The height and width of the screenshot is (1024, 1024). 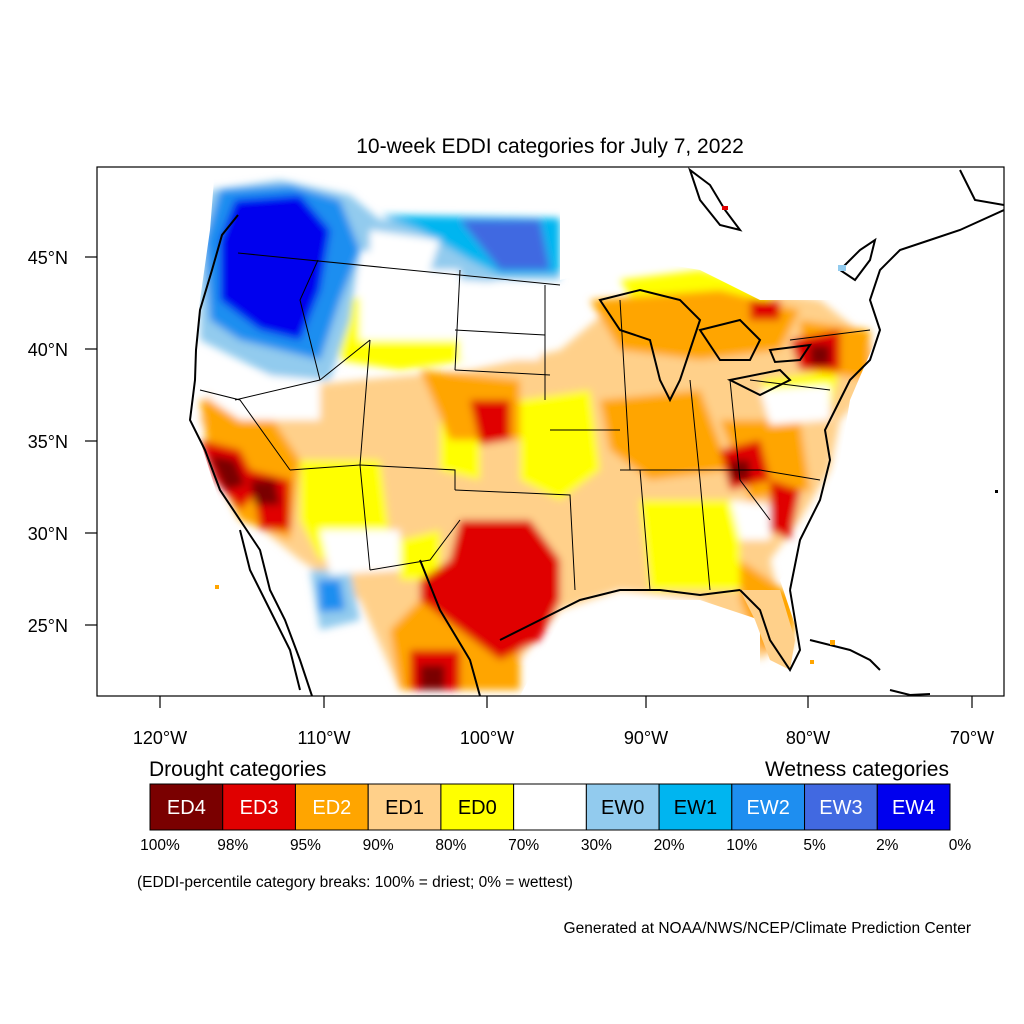 What do you see at coordinates (487, 738) in the screenshot?
I see `lon-tick-label: 100°W` at bounding box center [487, 738].